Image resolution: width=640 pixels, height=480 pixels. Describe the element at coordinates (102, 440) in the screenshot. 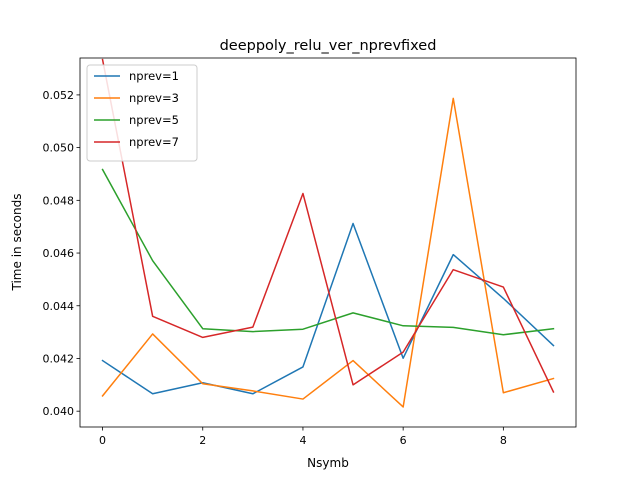

I see `x-tick-label: 0` at that location.